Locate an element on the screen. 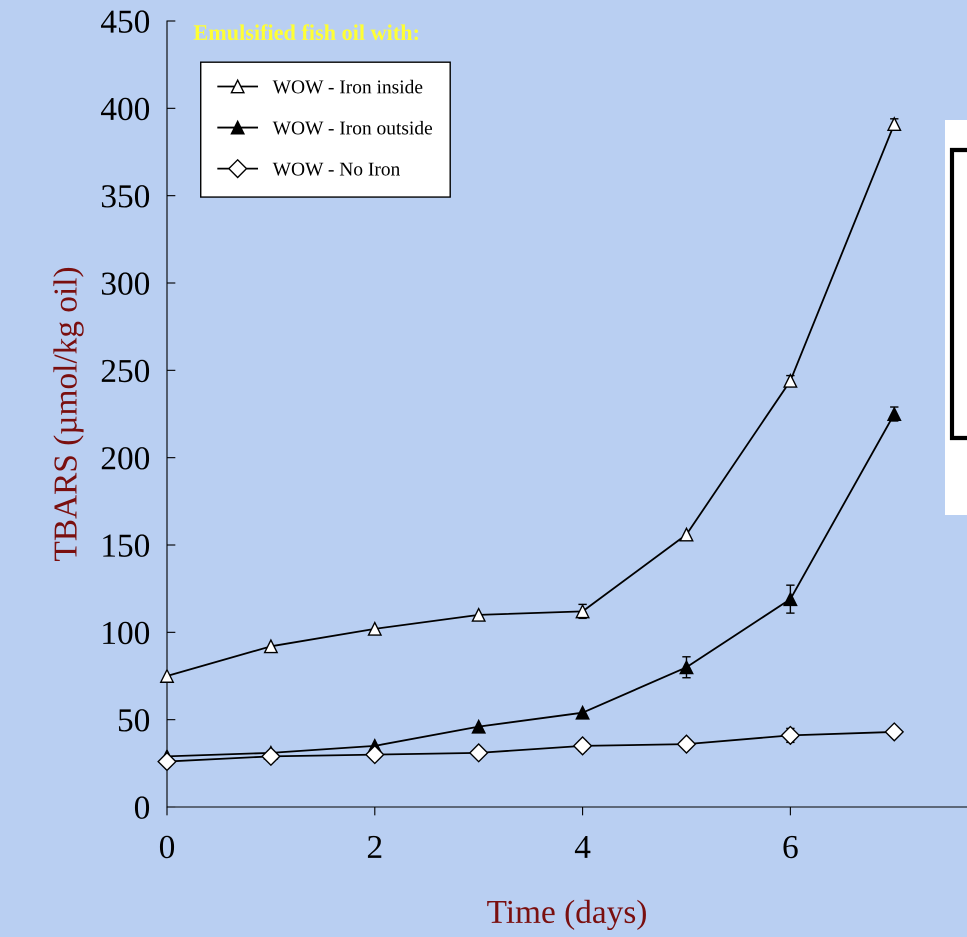 This screenshot has width=967, height=937. x-tick-label: 6 is located at coordinates (790, 847).